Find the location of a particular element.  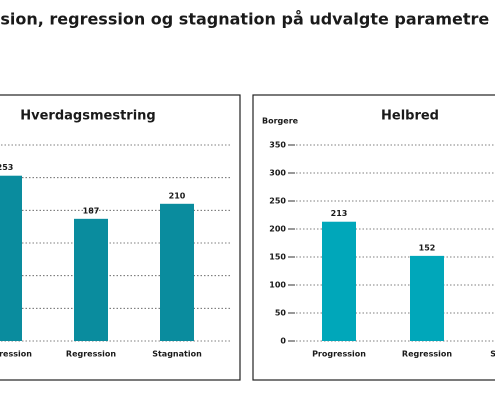

value-label: 210 is located at coordinates (177, 195).